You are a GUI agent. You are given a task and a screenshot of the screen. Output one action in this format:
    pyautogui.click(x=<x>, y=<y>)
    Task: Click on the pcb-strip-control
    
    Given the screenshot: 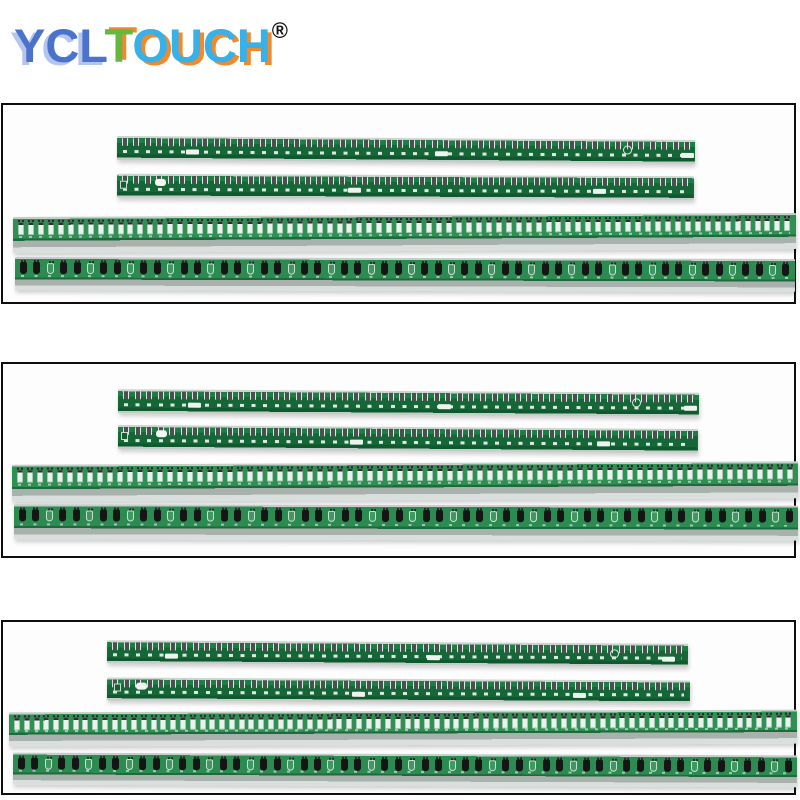 What is the action you would take?
    pyautogui.click(x=408, y=403)
    